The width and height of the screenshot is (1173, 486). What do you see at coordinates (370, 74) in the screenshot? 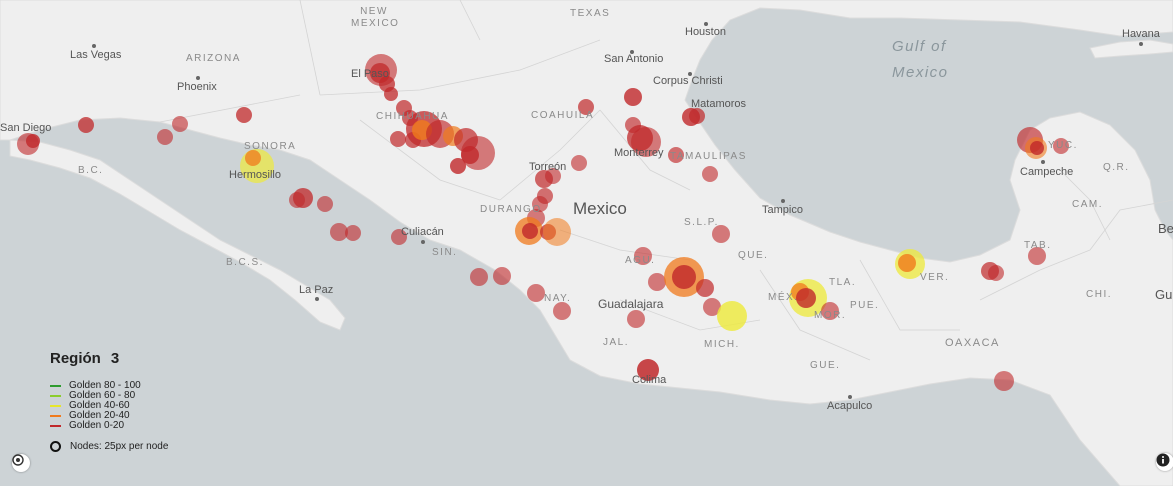
I see `city-label-el-paso: El Paso` at bounding box center [370, 74].